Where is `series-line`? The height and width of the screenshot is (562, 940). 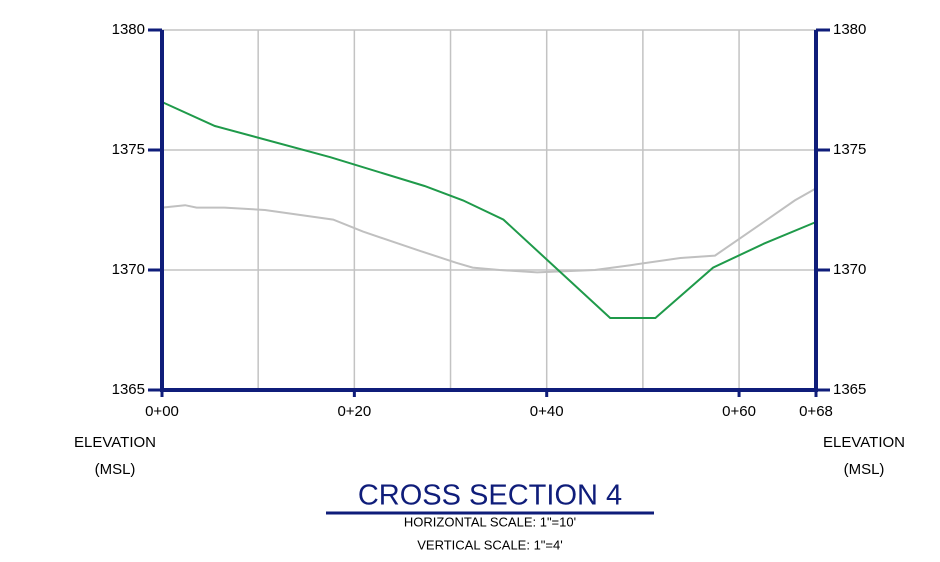 series-line is located at coordinates (489, 230).